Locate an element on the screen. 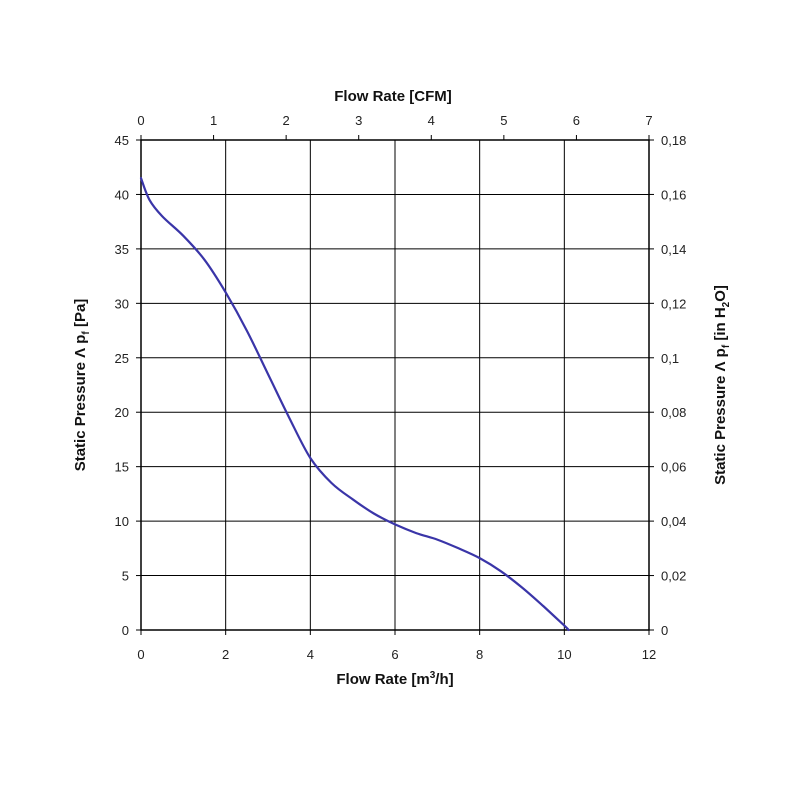 This screenshot has width=800, height=800. x2-tick-label: 0 is located at coordinates (140, 120).